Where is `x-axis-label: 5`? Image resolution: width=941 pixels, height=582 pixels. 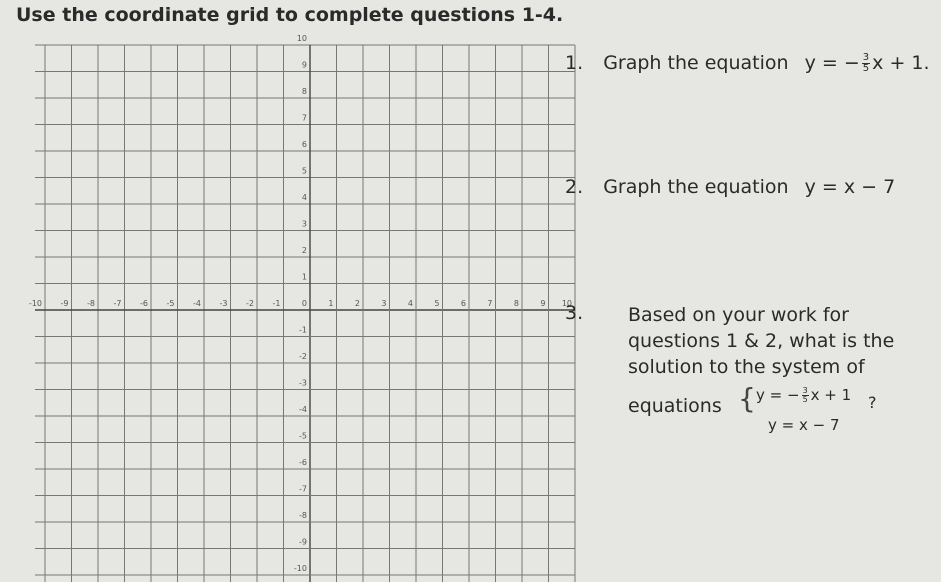
x-axis-label: 5 is located at coordinates (436, 303).